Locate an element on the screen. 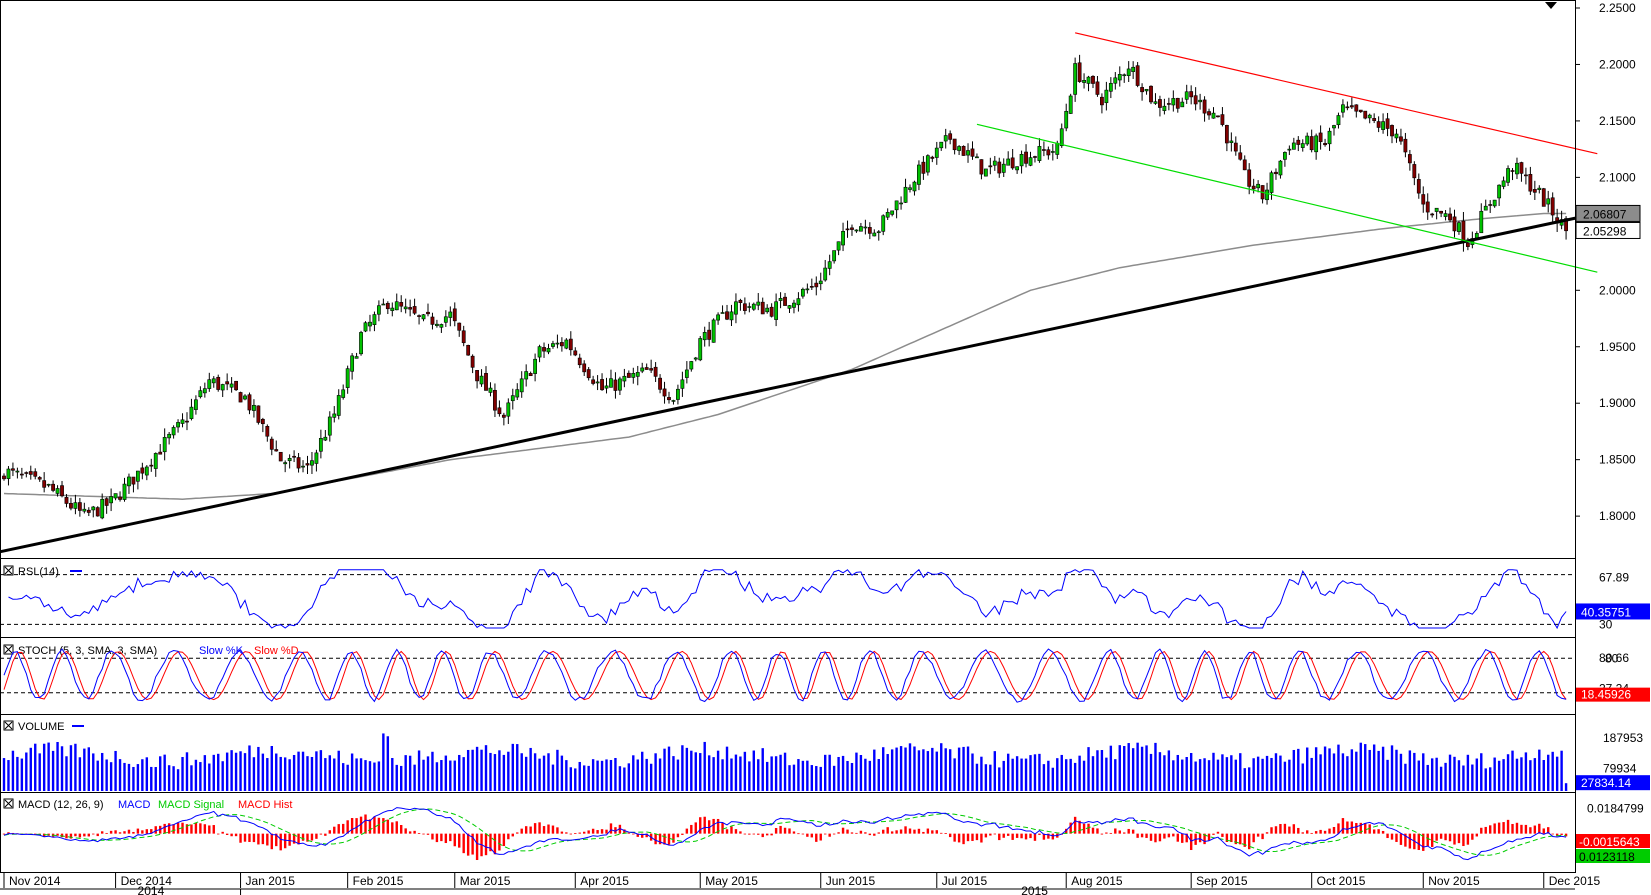  macd-close-icon is located at coordinates (8, 803).